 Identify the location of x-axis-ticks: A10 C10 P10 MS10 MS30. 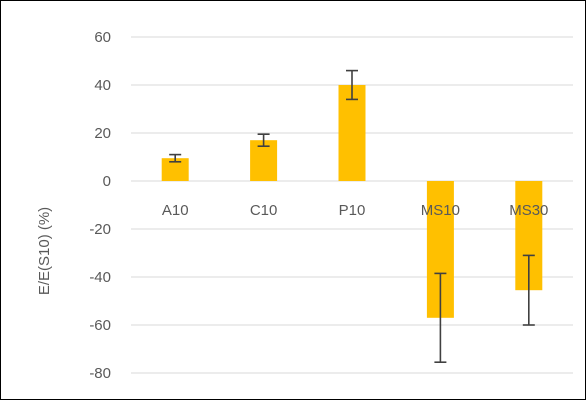
(355, 210).